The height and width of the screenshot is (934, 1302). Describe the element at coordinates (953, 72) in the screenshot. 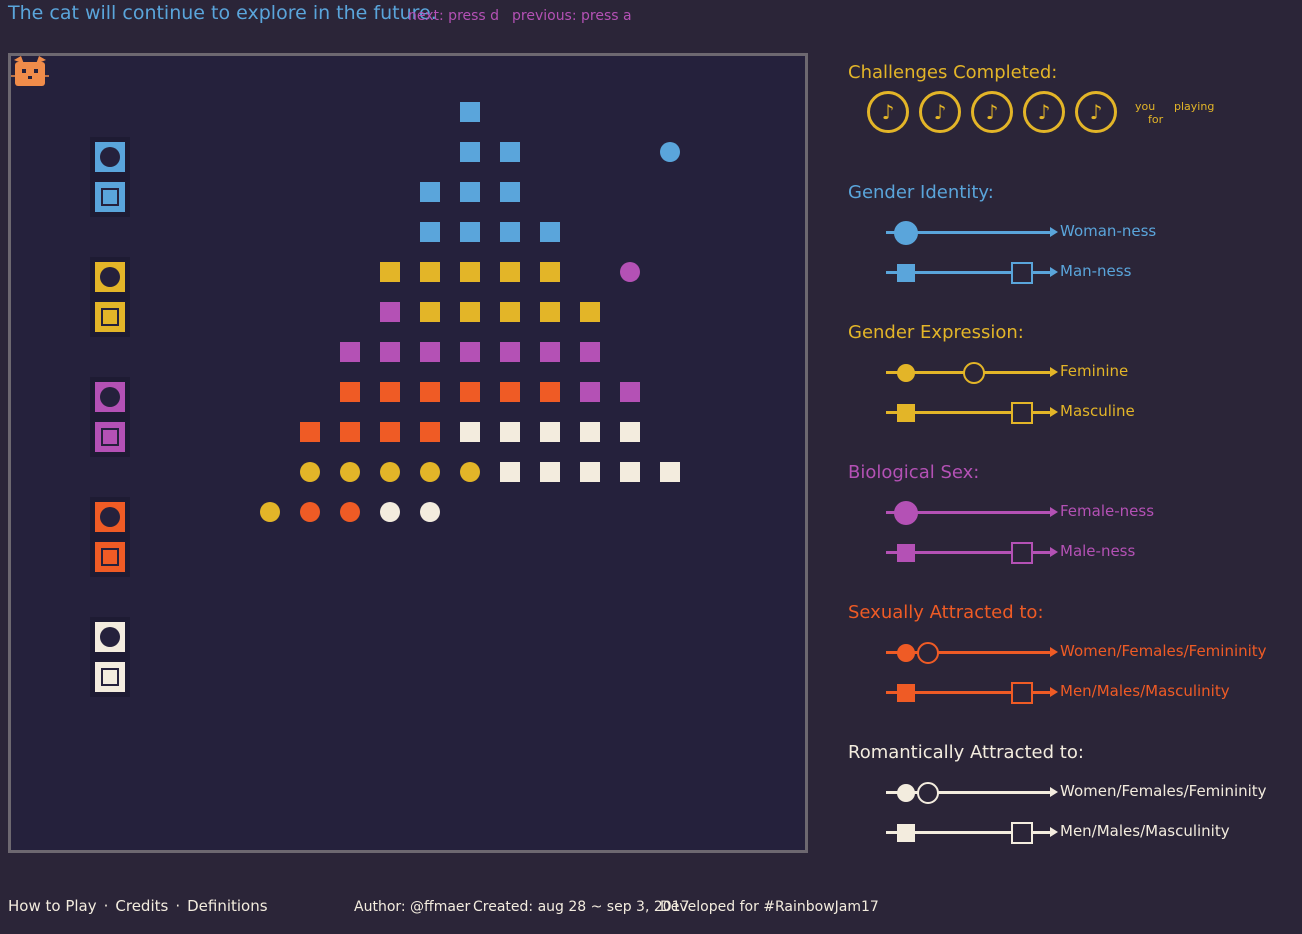

I see `challenges-title: Challenges Completed:` at that location.